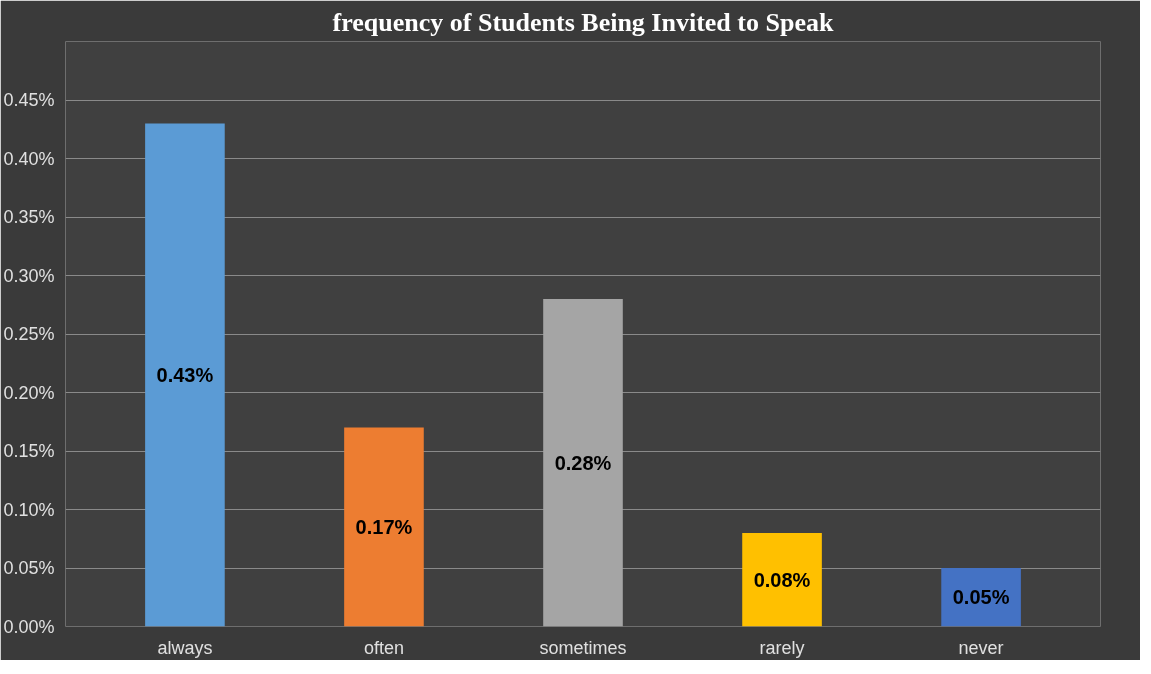  Describe the element at coordinates (29, 392) in the screenshot. I see `y-tick-label: 0.20%` at that location.